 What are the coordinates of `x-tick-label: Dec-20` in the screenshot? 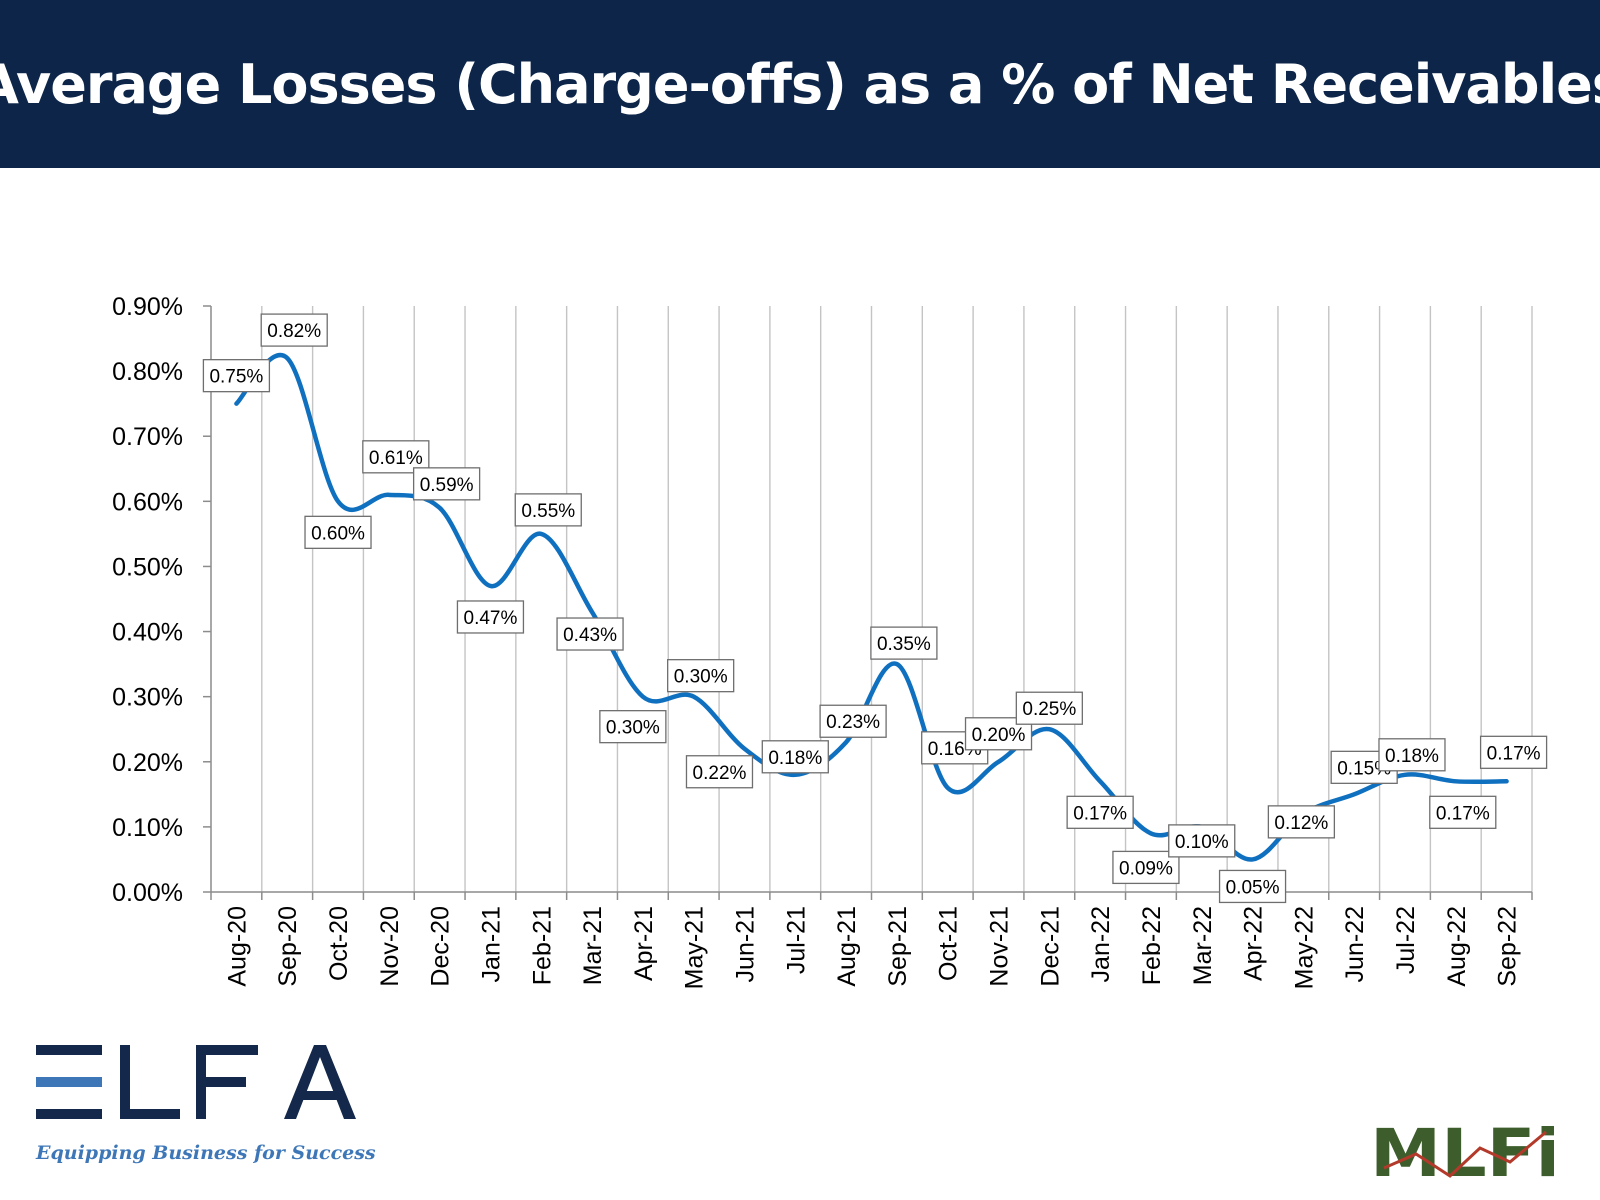 It's located at (441, 946).